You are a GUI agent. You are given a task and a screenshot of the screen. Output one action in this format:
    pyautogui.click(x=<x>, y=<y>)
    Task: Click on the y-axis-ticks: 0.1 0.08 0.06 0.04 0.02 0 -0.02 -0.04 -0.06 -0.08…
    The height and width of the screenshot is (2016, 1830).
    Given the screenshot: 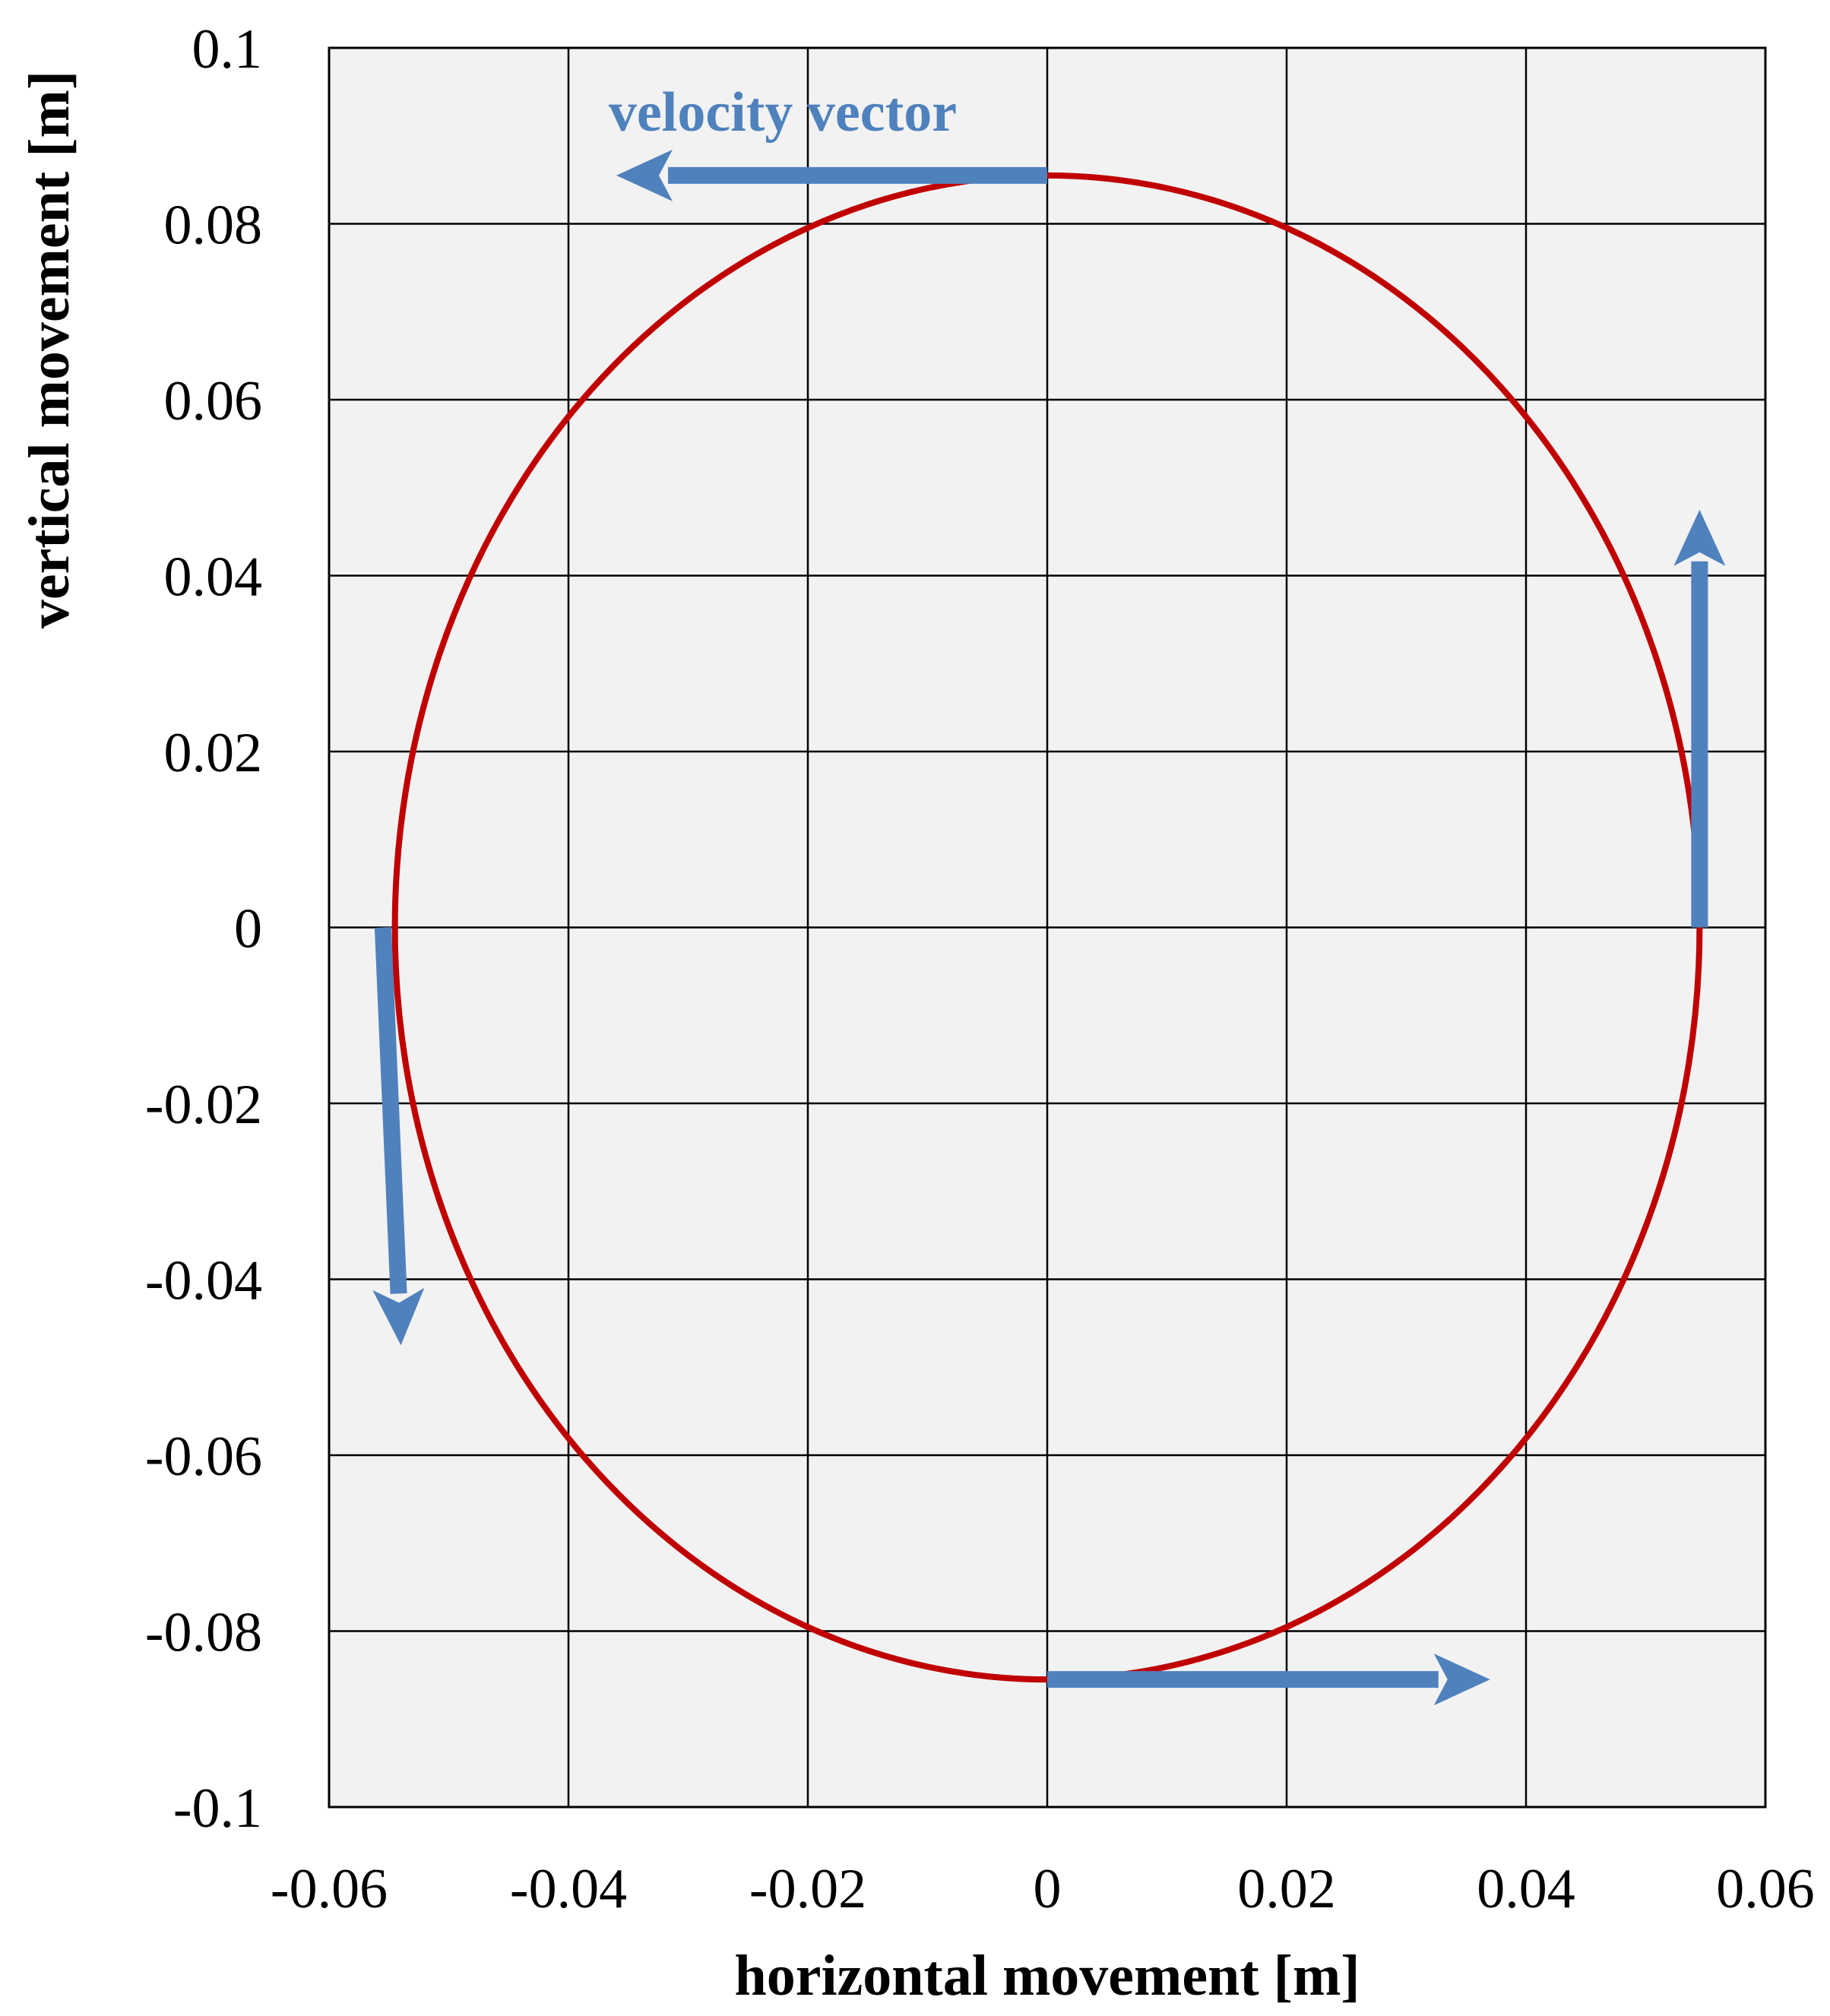 What is the action you would take?
    pyautogui.click(x=203, y=929)
    